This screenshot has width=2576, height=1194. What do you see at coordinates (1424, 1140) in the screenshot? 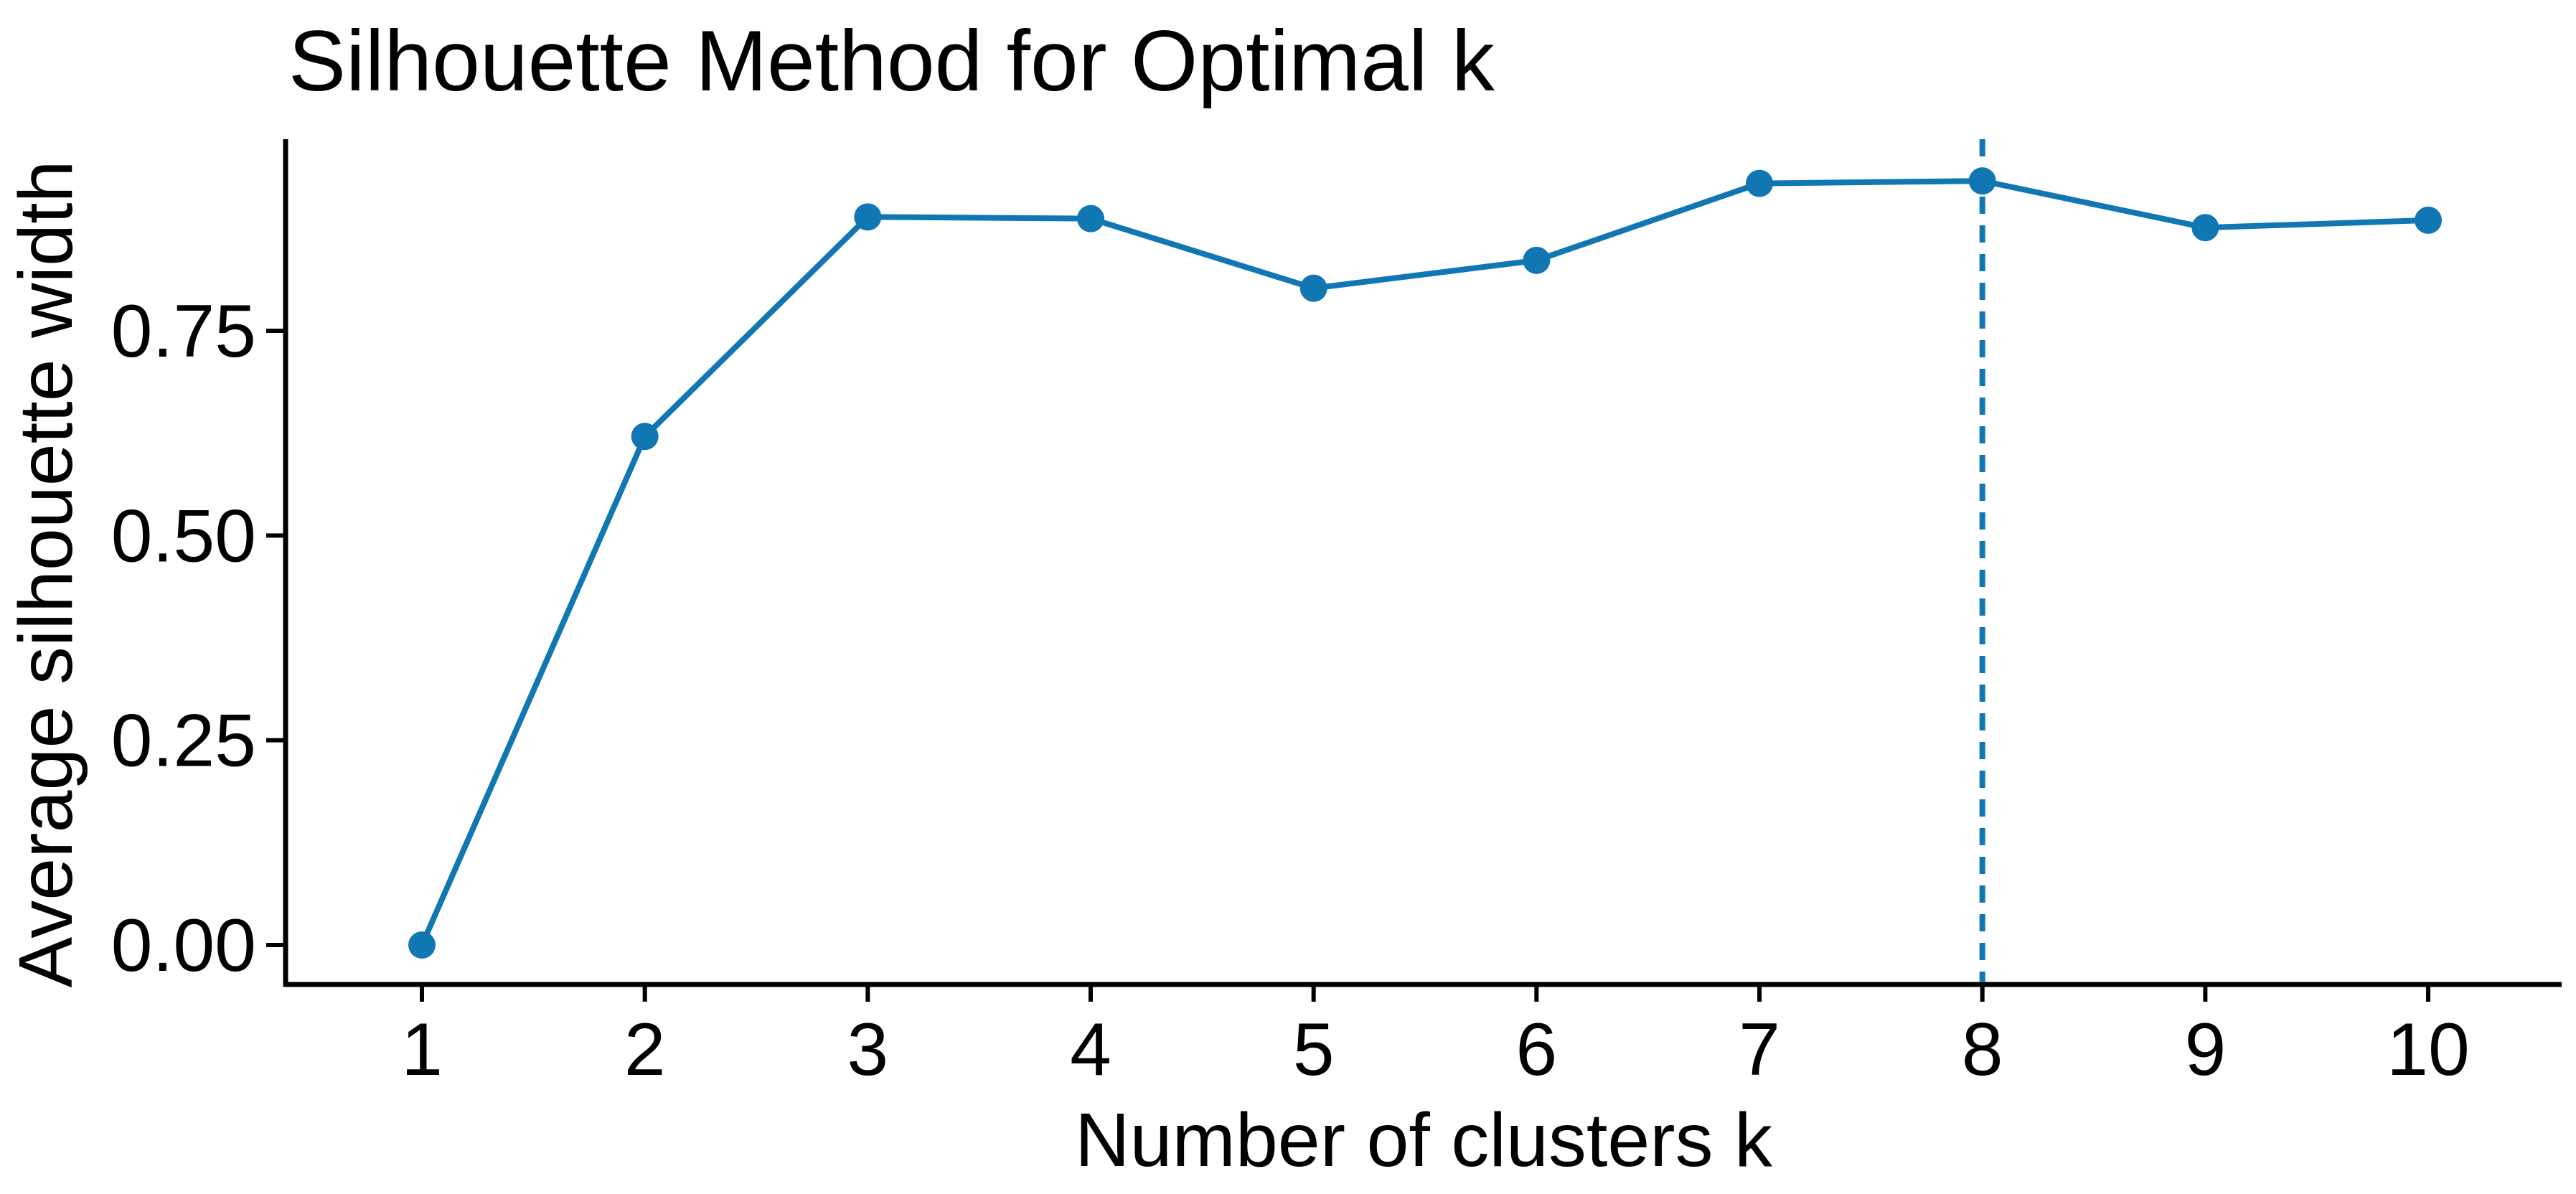
I see `x-axis-title: Number of clusters k` at bounding box center [1424, 1140].